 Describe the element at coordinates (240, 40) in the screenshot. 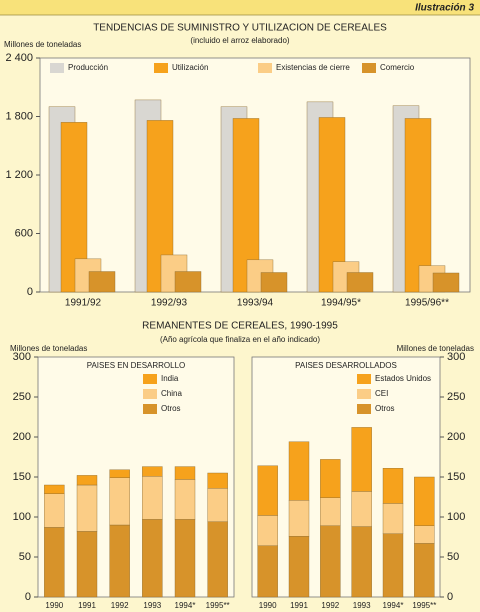

I see `chart-subtitle: (incluido el arroz elaborado)` at that location.